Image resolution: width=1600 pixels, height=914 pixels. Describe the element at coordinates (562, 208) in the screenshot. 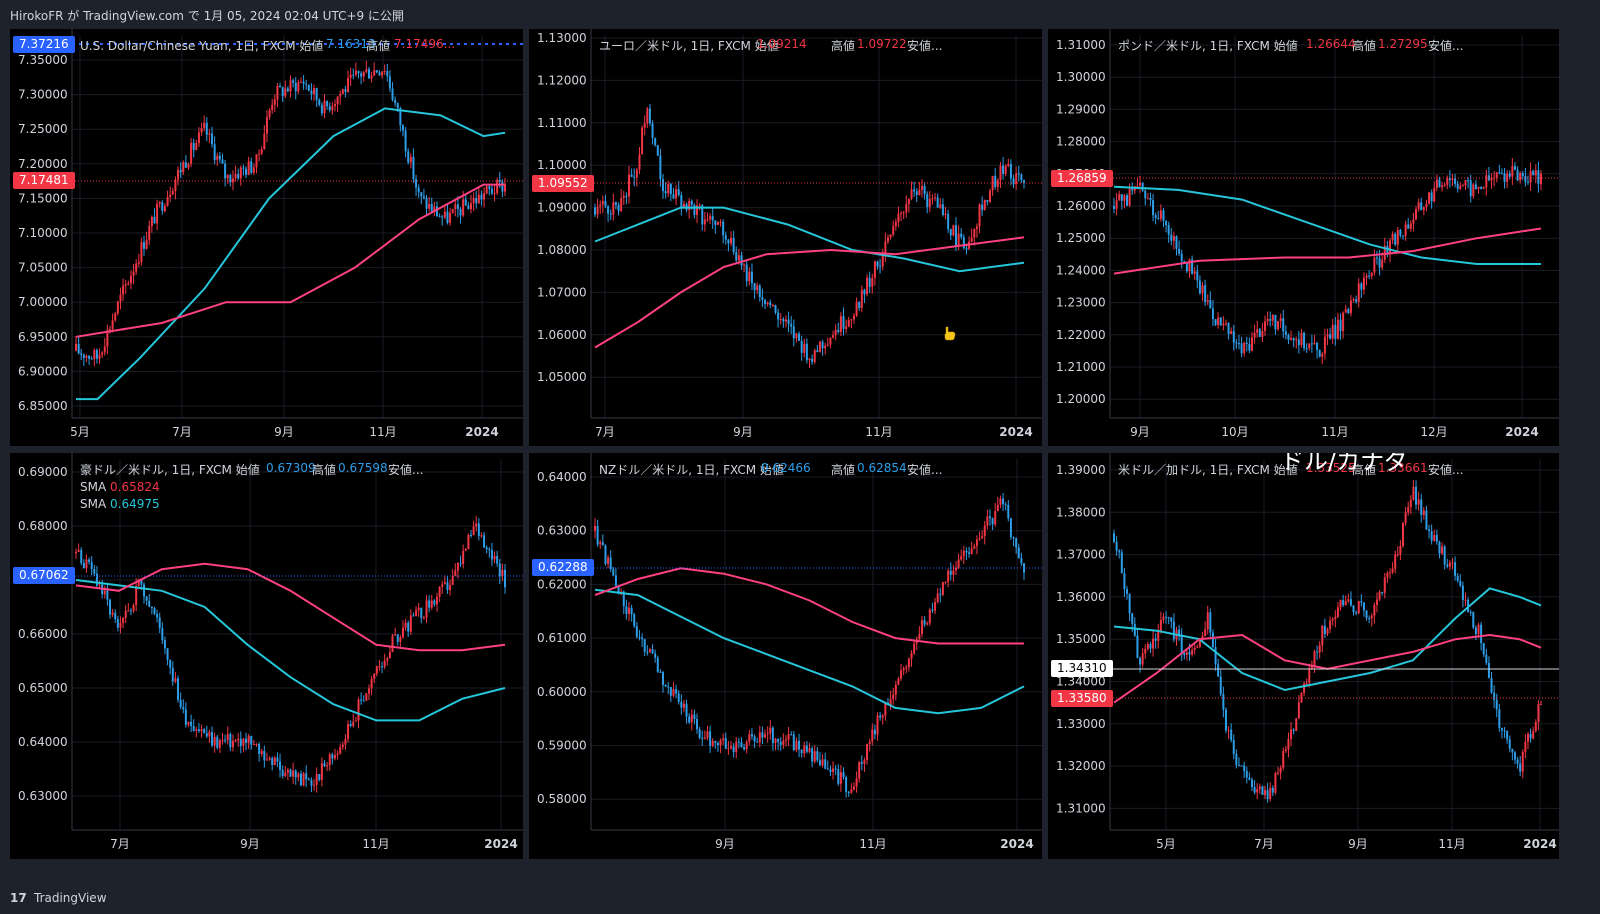

I see `y-tick-label: 1.09000` at that location.